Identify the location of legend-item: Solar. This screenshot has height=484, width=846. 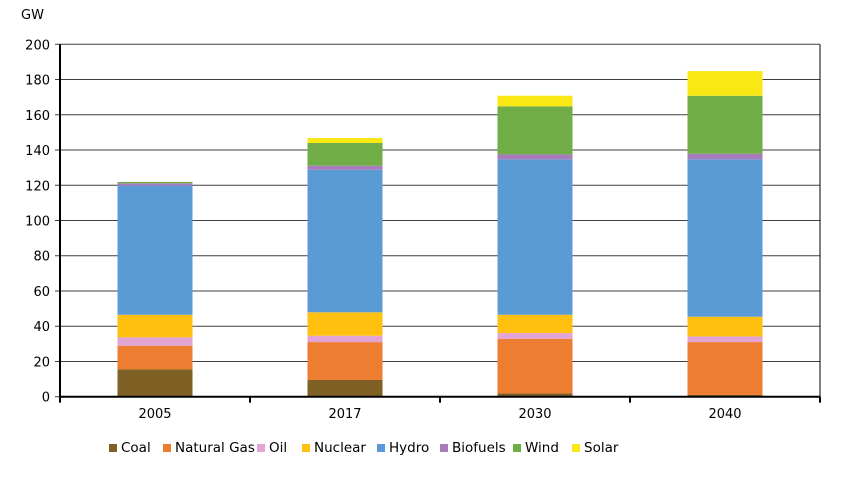
(595, 448).